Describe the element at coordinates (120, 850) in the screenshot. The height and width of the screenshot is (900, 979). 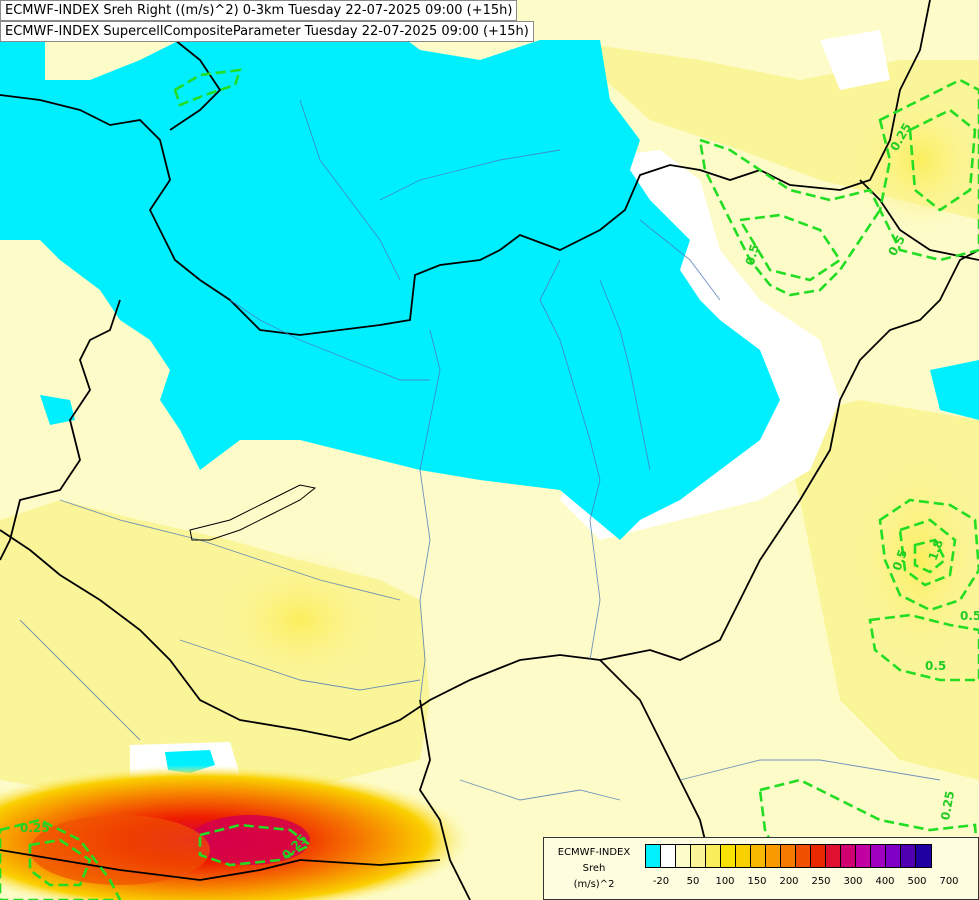
I see `hot-area-orange` at that location.